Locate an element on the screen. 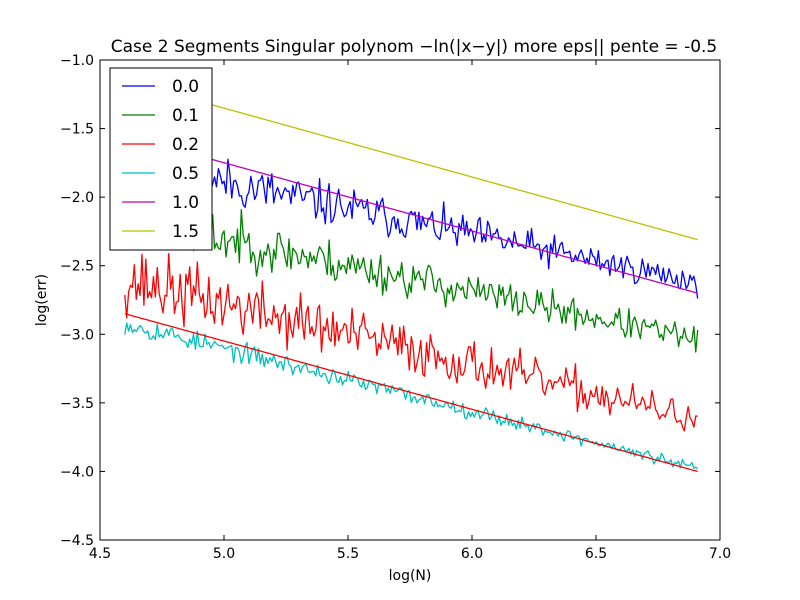 The height and width of the screenshot is (600, 800). y-axis-label: log(err) is located at coordinates (42, 300).